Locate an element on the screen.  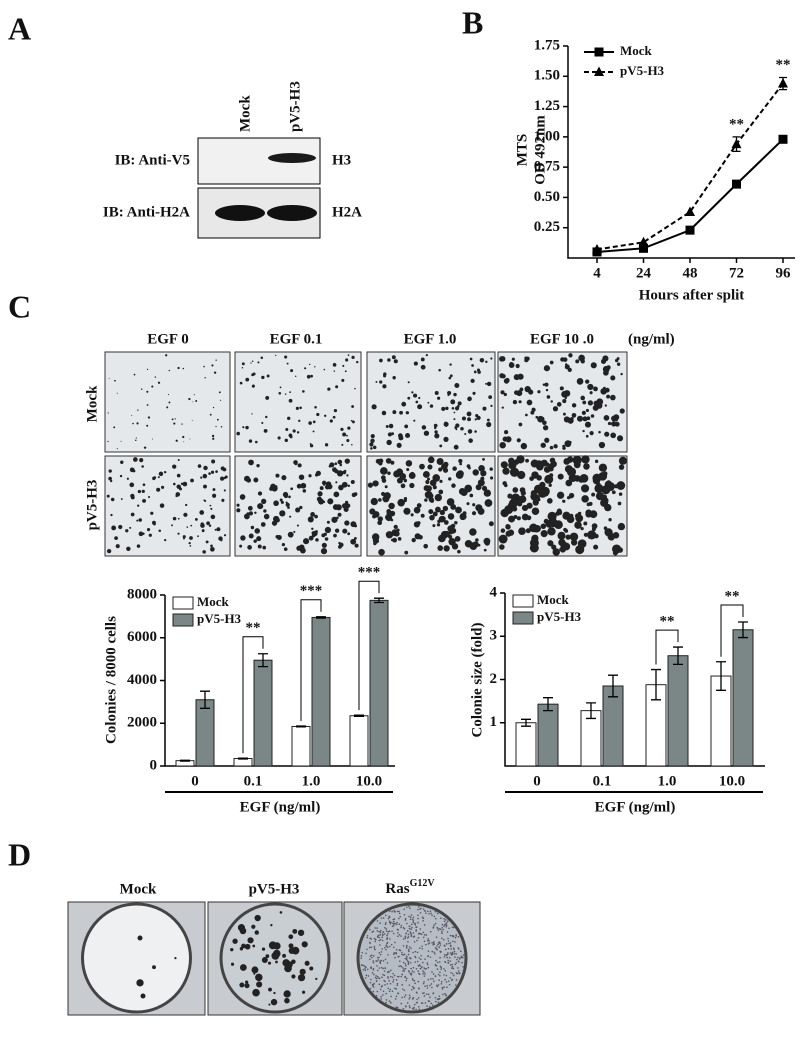
y-tick-label: 2 is located at coordinates (494, 679).